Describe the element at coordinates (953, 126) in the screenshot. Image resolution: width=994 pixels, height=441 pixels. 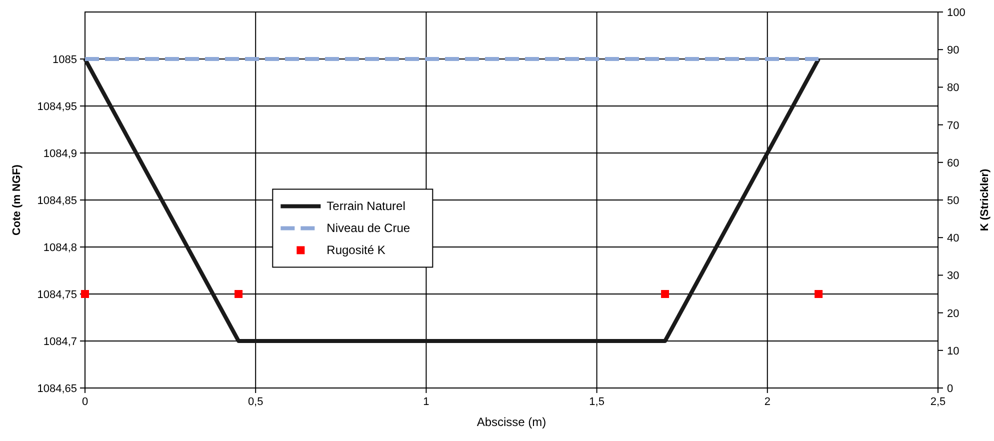
I see `y2-tick-label: 70` at that location.